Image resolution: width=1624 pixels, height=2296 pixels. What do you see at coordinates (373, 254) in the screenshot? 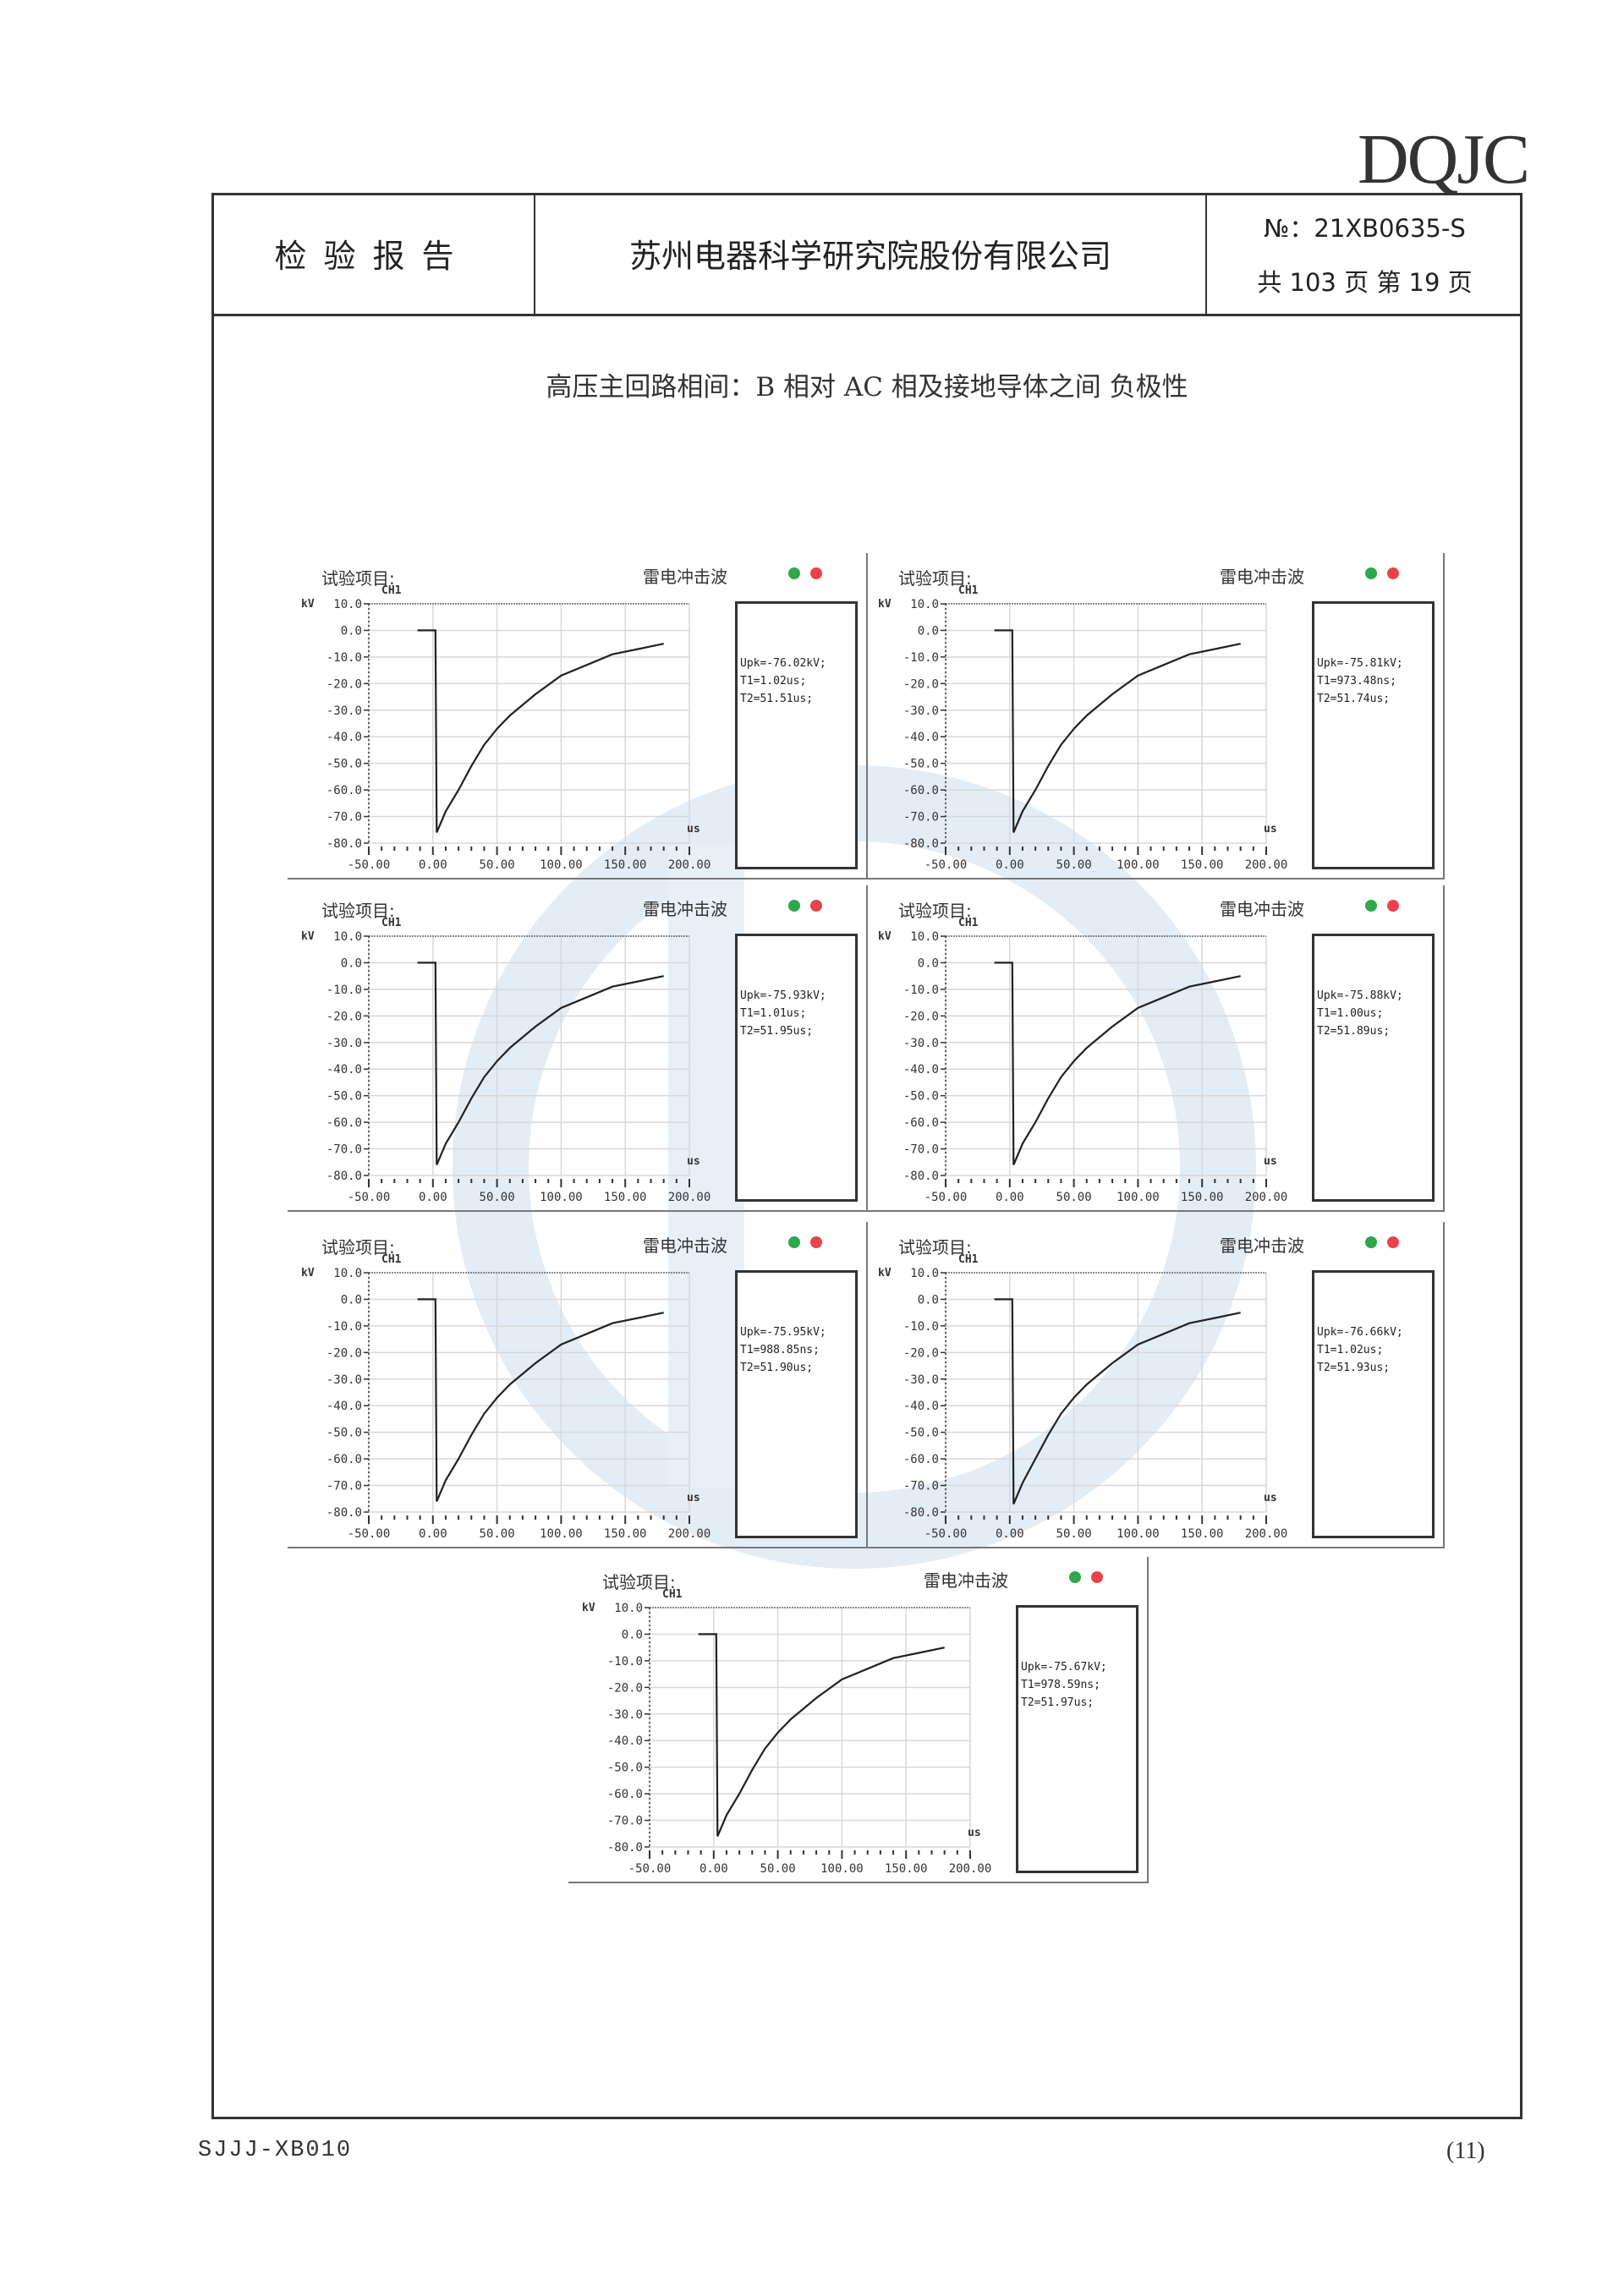
I see `report-title: 检验报告` at bounding box center [373, 254].